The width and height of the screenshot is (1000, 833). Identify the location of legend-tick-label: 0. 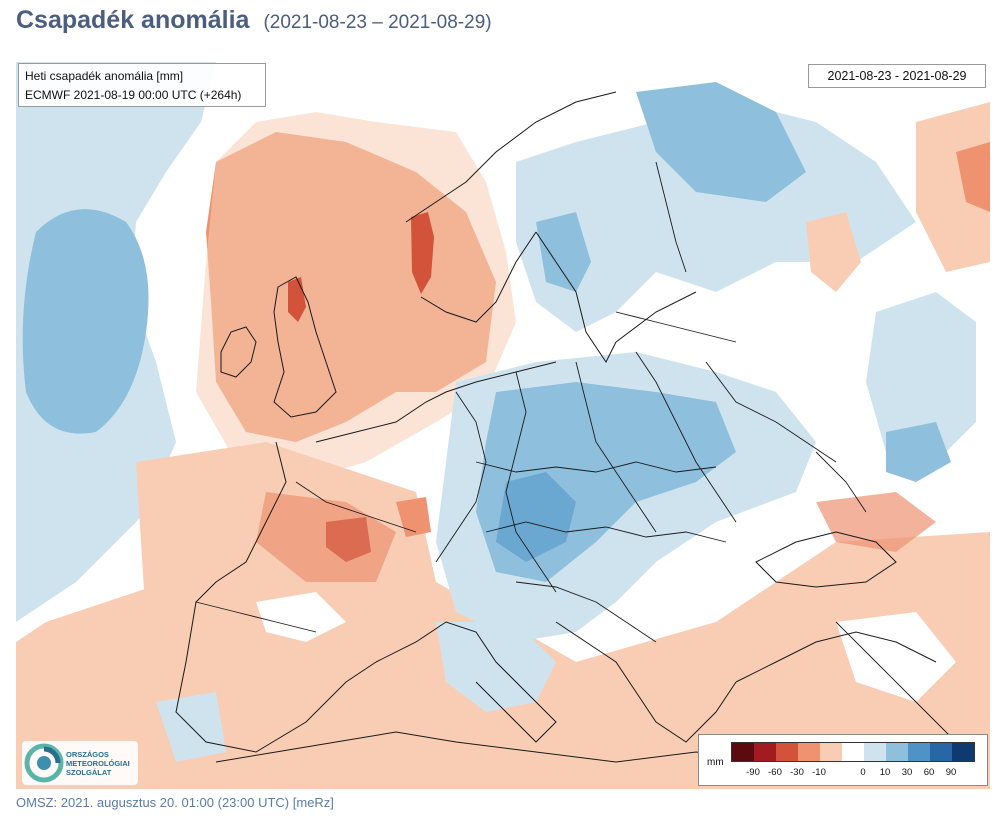
(863, 772).